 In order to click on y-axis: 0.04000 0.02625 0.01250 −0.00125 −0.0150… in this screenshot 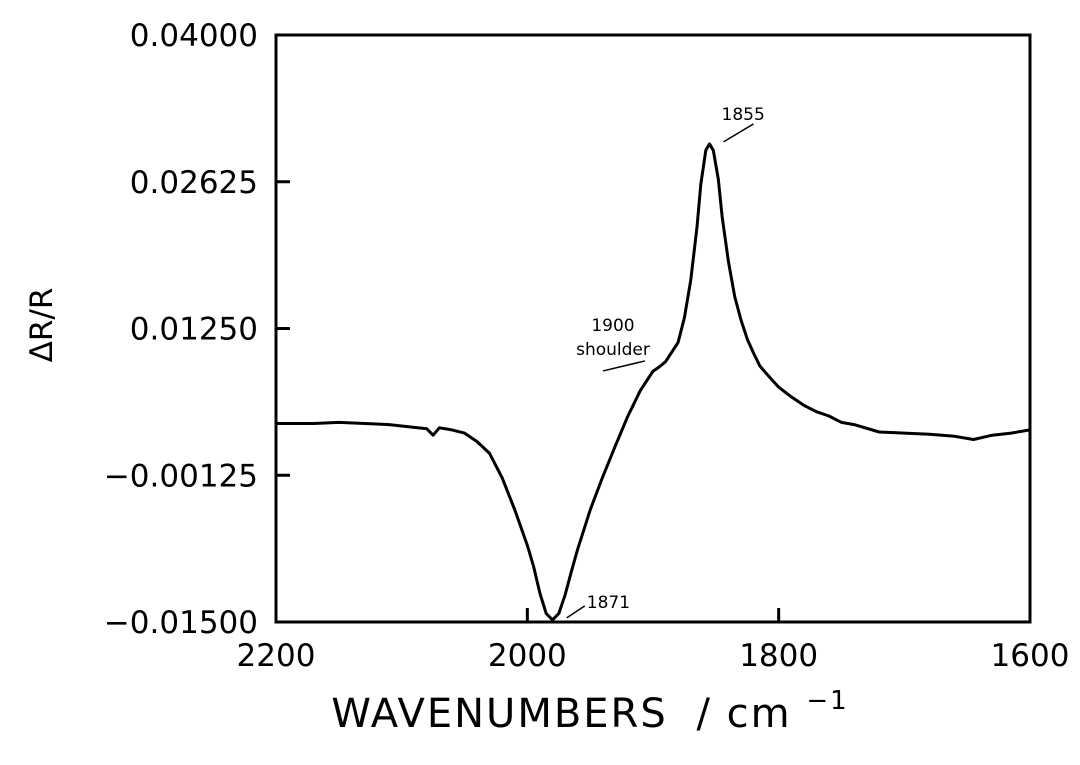, I will do `click(181, 329)`.